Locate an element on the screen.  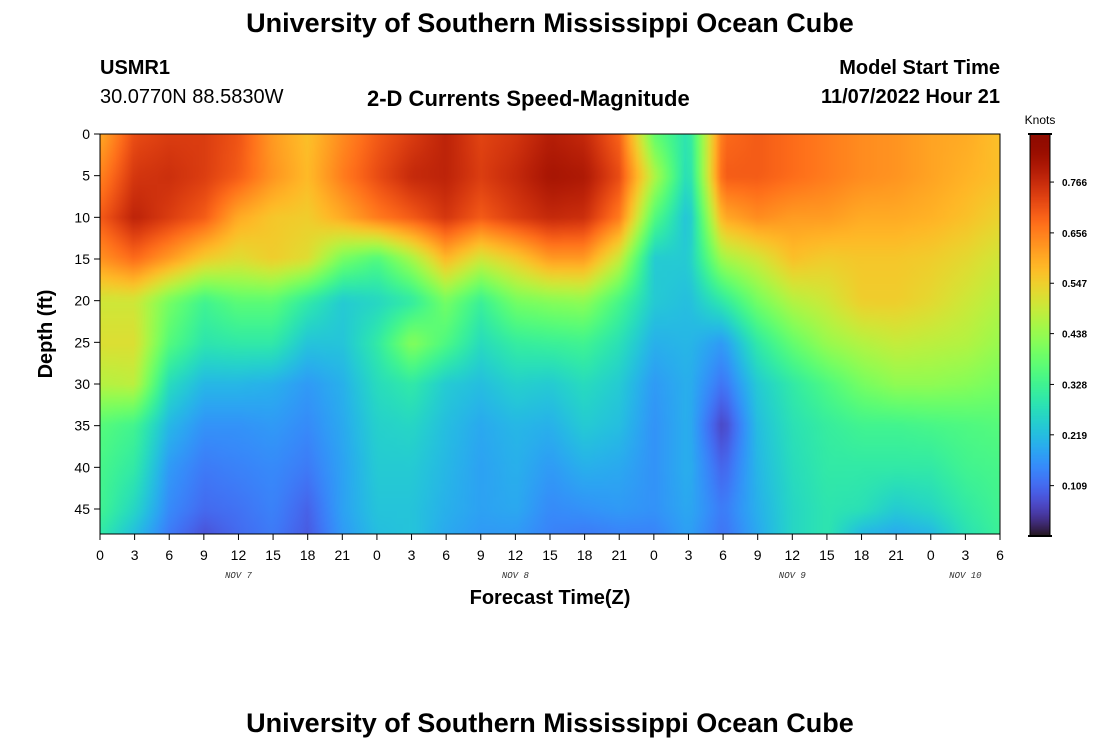
date-label: NOV 9 is located at coordinates (793, 576).